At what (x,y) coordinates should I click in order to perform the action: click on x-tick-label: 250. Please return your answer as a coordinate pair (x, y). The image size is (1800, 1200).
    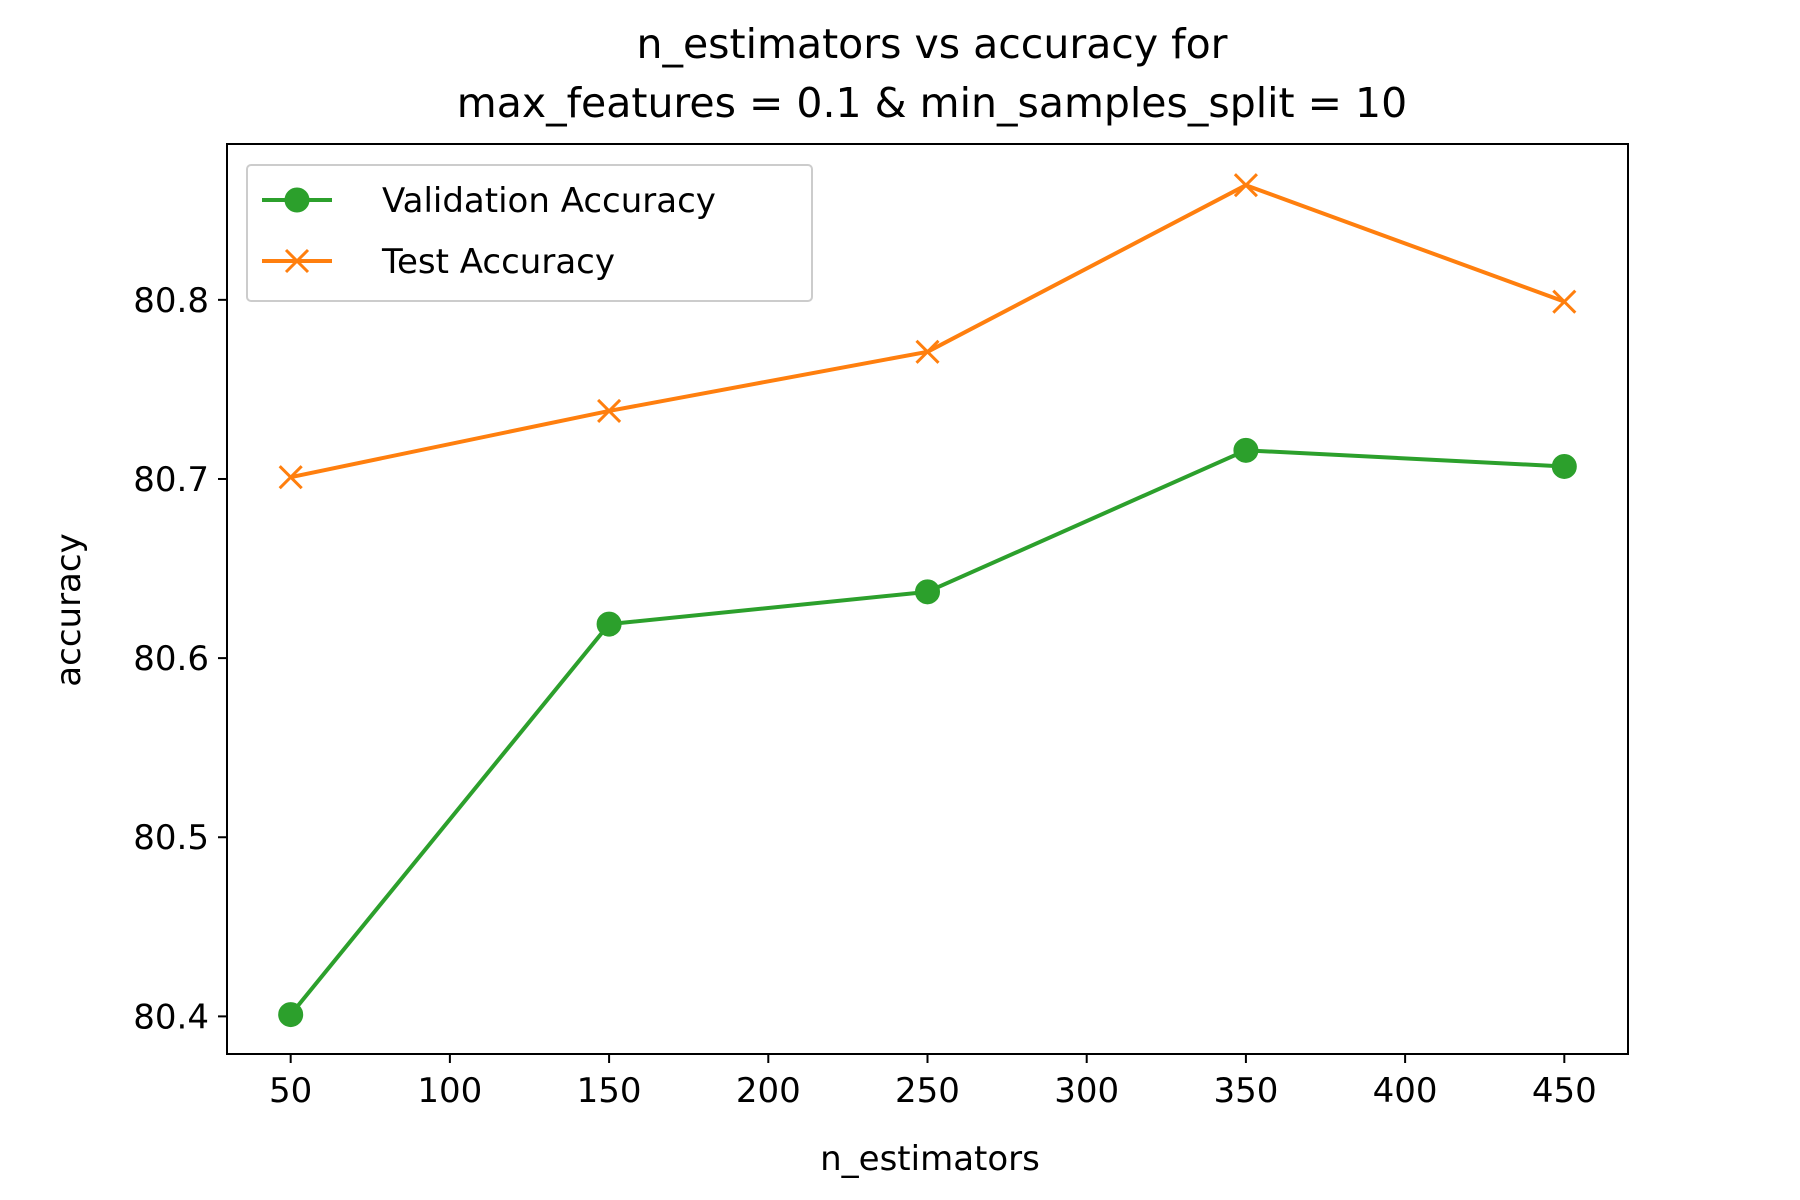
    Looking at the image, I should click on (927, 1091).